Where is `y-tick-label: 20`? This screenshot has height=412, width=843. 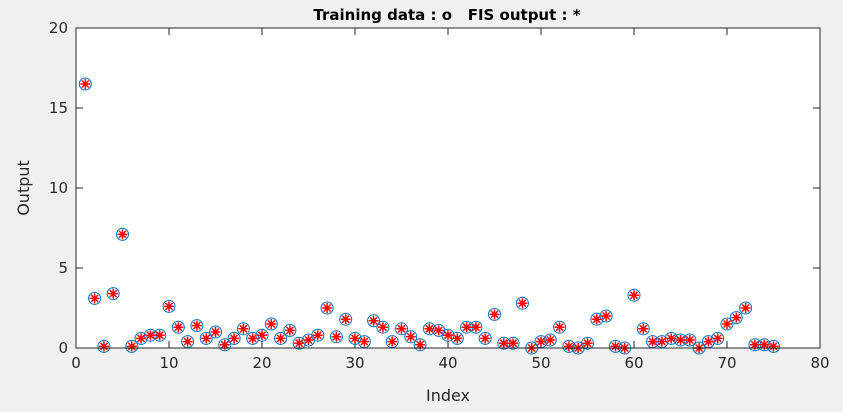
y-tick-label: 20 is located at coordinates (58, 28).